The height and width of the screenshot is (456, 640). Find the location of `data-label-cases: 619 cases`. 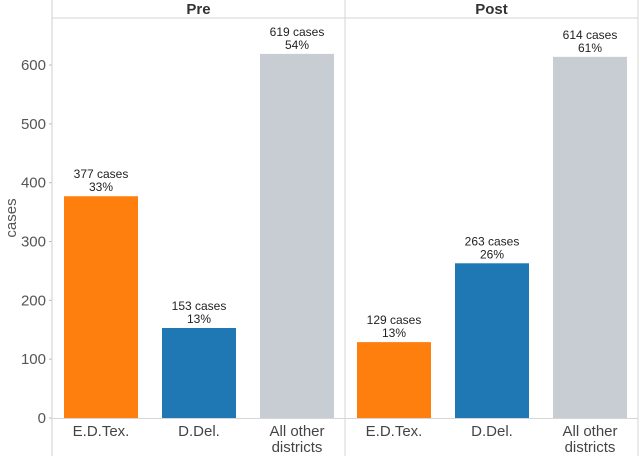

data-label-cases: 619 cases is located at coordinates (297, 32).